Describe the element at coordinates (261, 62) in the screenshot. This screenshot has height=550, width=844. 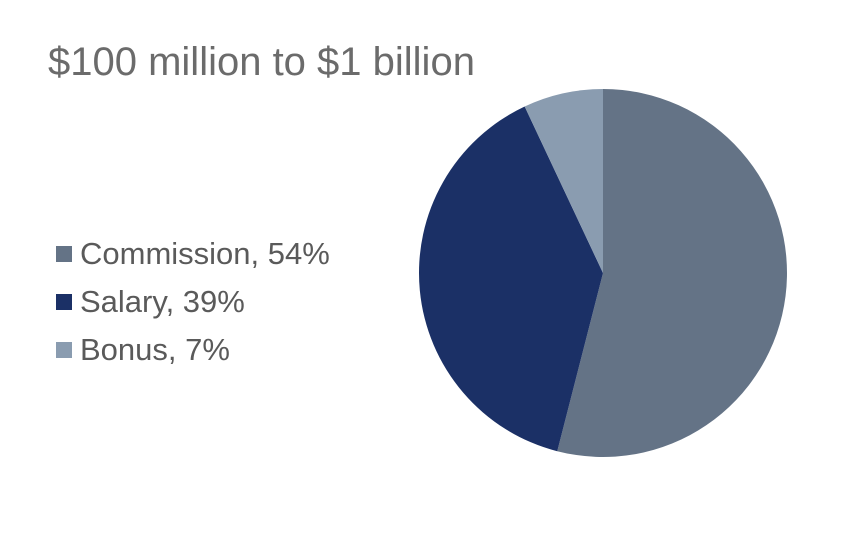
I see `chart-title: $100 million to $1 billion` at that location.